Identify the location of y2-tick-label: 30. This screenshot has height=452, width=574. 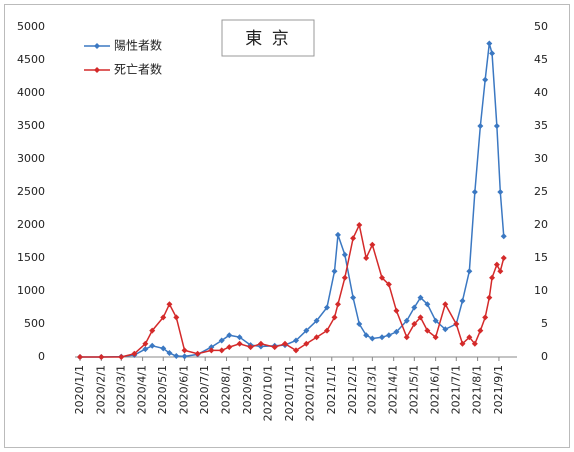
(541, 158).